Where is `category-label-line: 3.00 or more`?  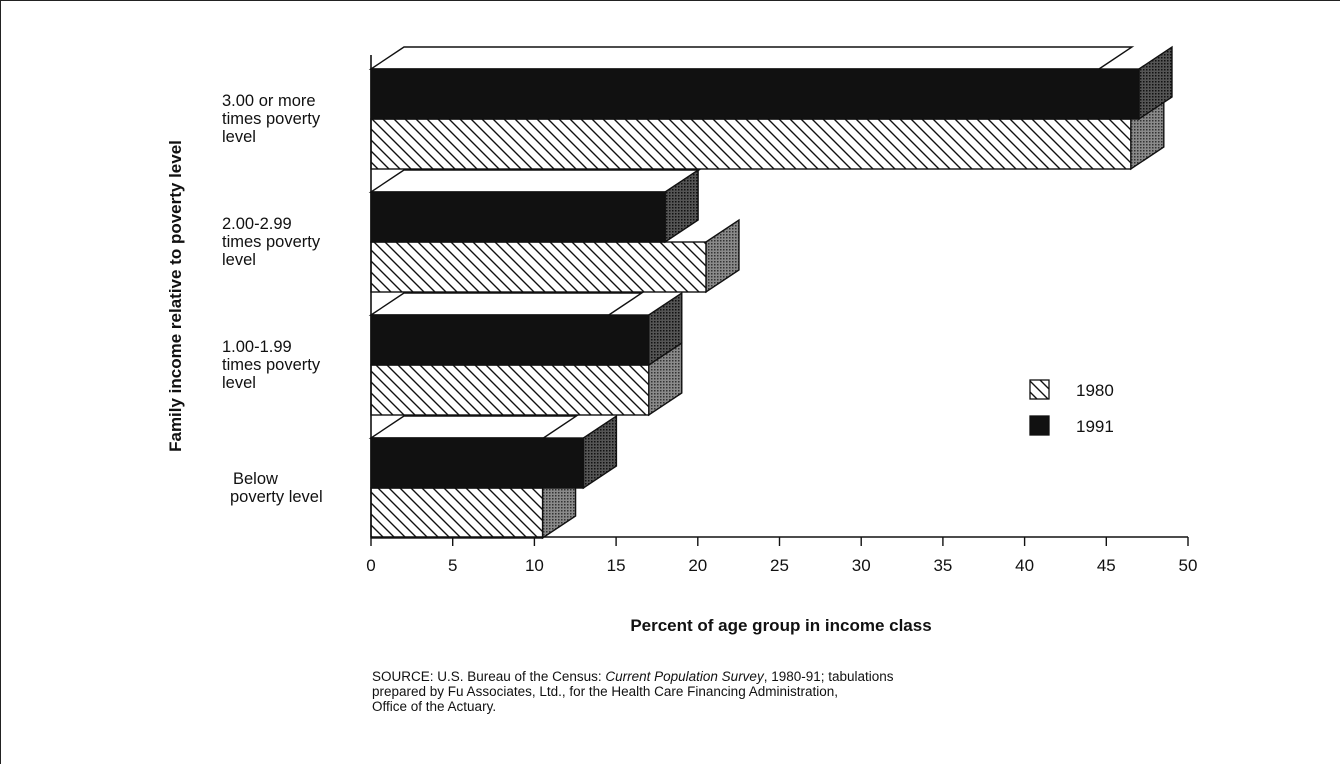 category-label-line: 3.00 or more is located at coordinates (269, 101).